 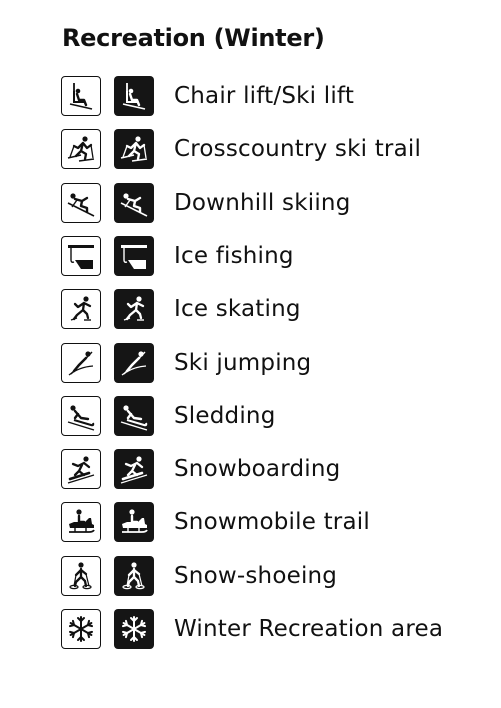 I want to click on legend-row-ice-skating: Ice skating, so click(x=271, y=309).